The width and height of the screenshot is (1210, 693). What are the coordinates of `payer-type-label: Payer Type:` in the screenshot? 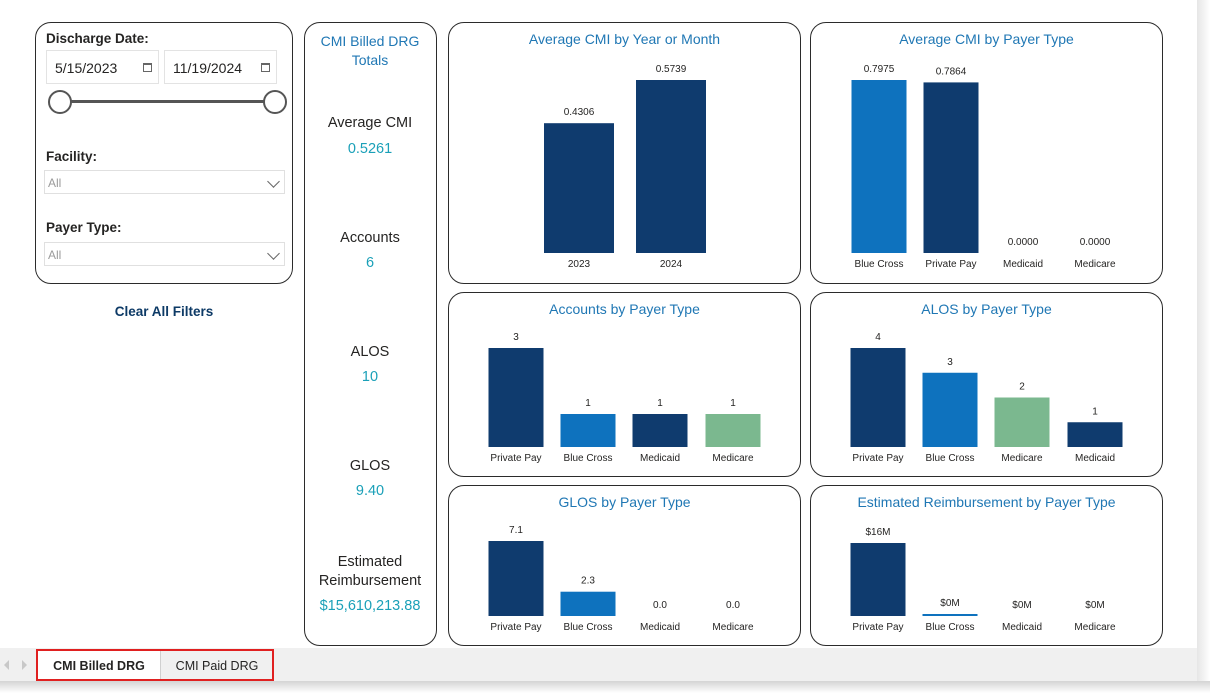 It's located at (84, 227).